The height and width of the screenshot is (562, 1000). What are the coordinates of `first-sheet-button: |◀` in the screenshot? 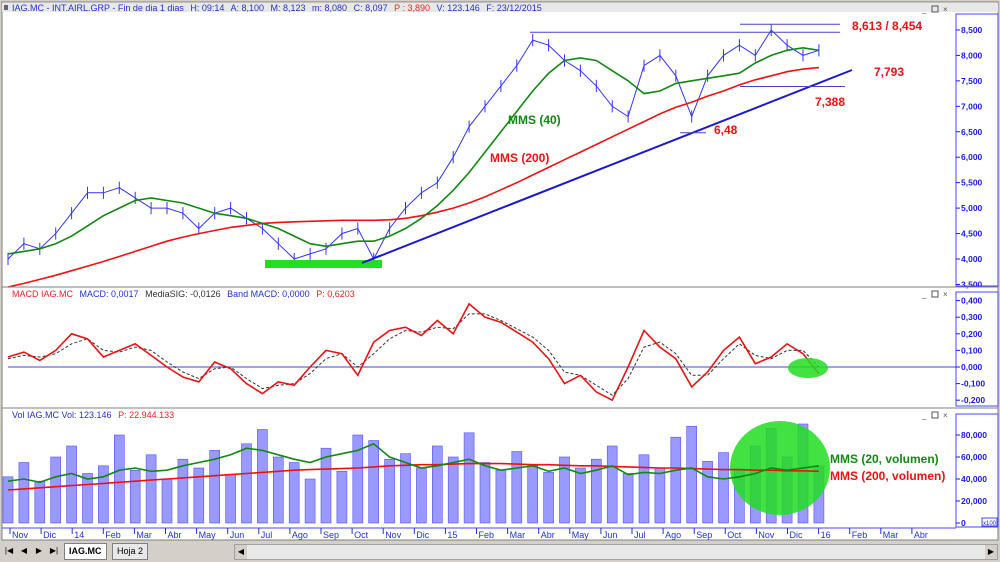 It's located at (9, 550).